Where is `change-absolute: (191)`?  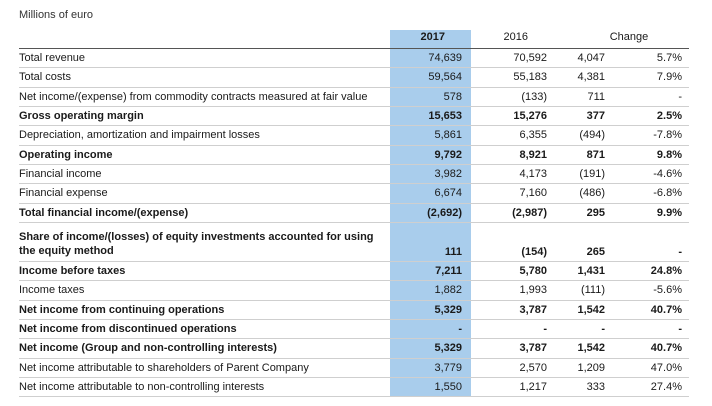
change-absolute: (191) is located at coordinates (592, 173).